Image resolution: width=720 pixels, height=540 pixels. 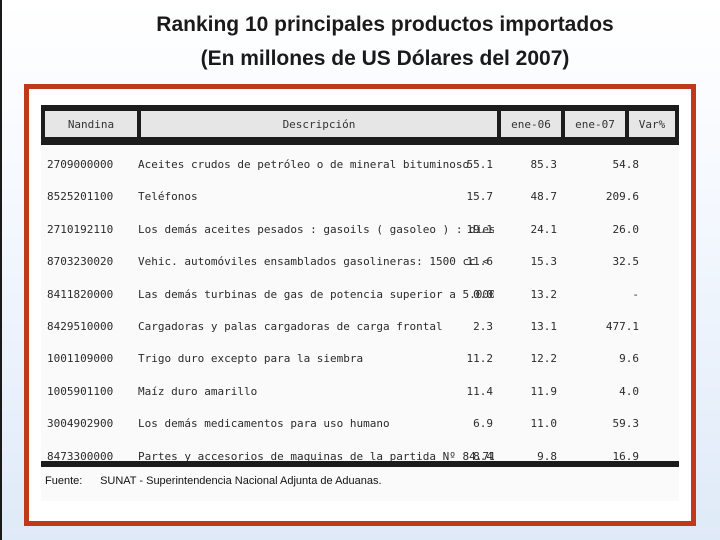 What do you see at coordinates (480, 391) in the screenshot?
I see `cell-ene06: 11.4` at bounding box center [480, 391].